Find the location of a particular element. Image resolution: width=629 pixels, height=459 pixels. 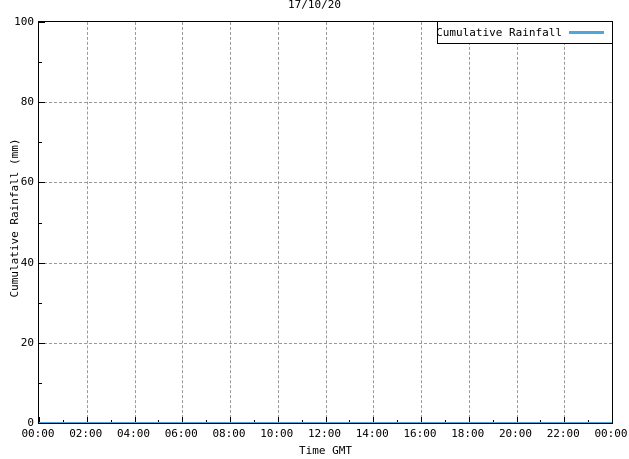

x-axis-tick-label: 08:00 is located at coordinates (229, 433).